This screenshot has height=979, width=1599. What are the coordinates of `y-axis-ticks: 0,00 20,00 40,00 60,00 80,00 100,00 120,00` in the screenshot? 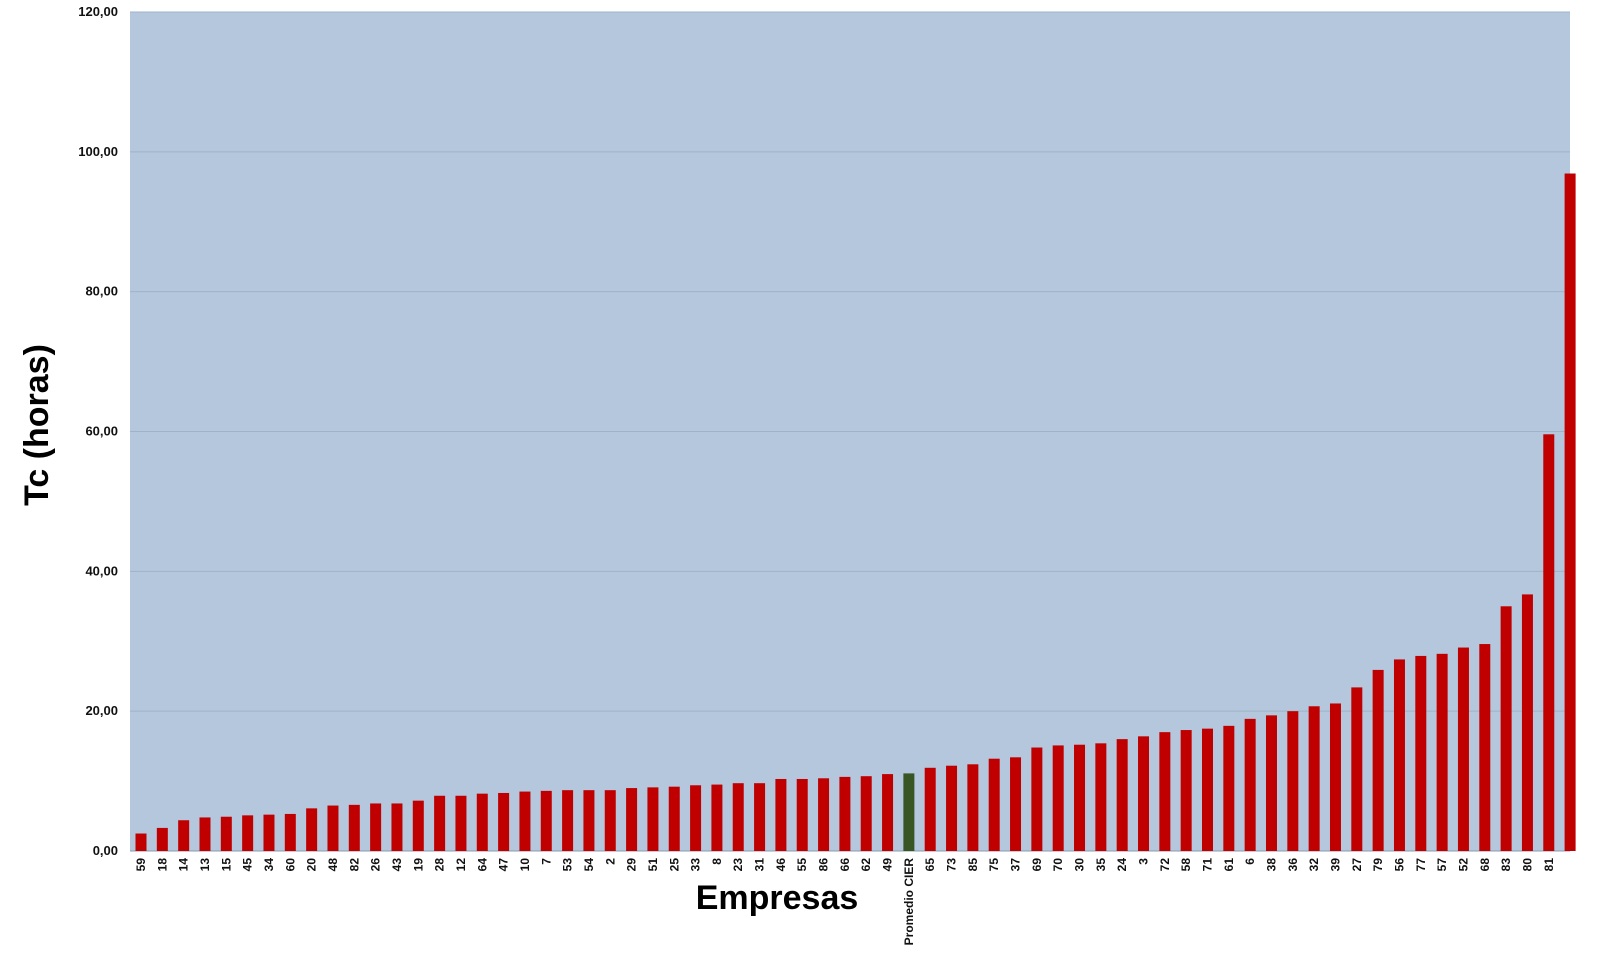 It's located at (98, 431).